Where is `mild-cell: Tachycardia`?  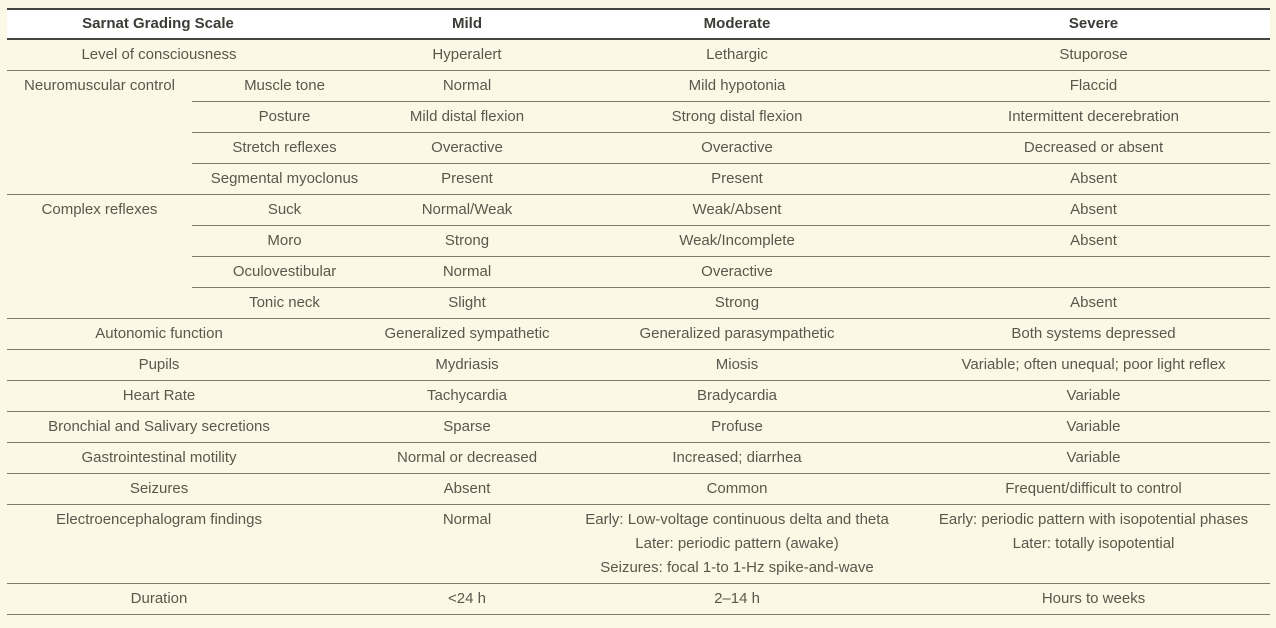 mild-cell: Tachycardia is located at coordinates (467, 396).